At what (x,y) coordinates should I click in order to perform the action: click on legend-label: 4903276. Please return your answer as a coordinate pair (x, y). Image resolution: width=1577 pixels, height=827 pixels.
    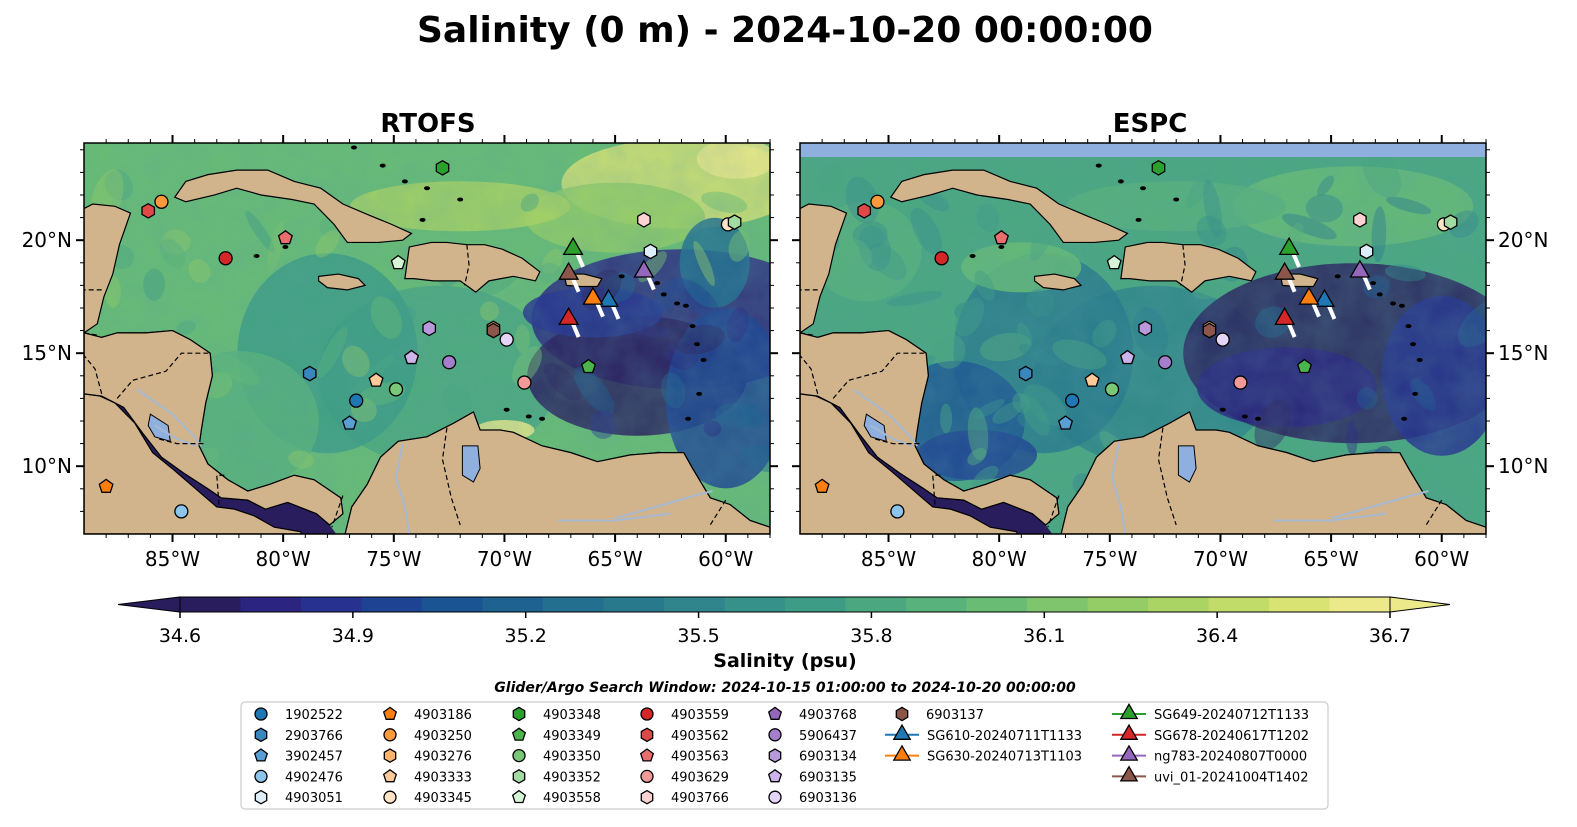
    Looking at the image, I should click on (443, 757).